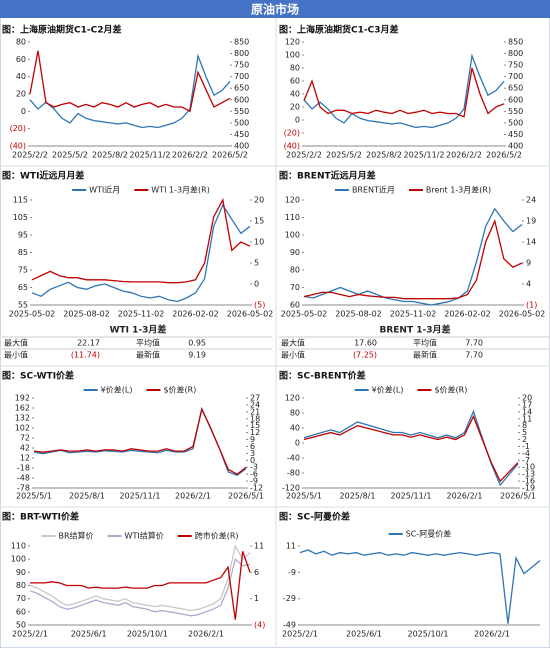 The image size is (550, 648). Describe the element at coordinates (526, 453) in the screenshot. I see `y-tick-label: -4` at that location.